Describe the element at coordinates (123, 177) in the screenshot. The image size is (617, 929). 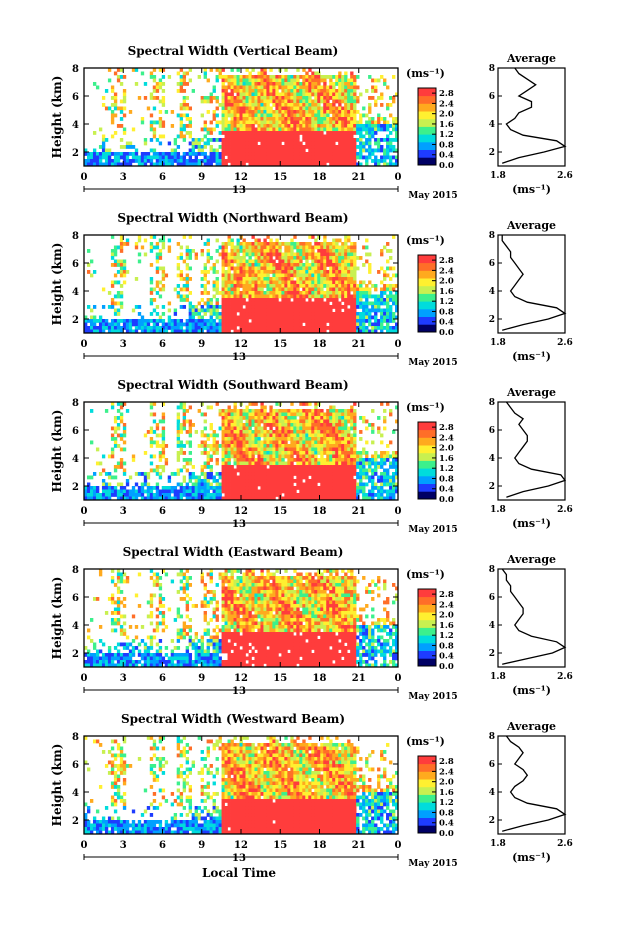
I see `x-tick-label: 3` at that location.